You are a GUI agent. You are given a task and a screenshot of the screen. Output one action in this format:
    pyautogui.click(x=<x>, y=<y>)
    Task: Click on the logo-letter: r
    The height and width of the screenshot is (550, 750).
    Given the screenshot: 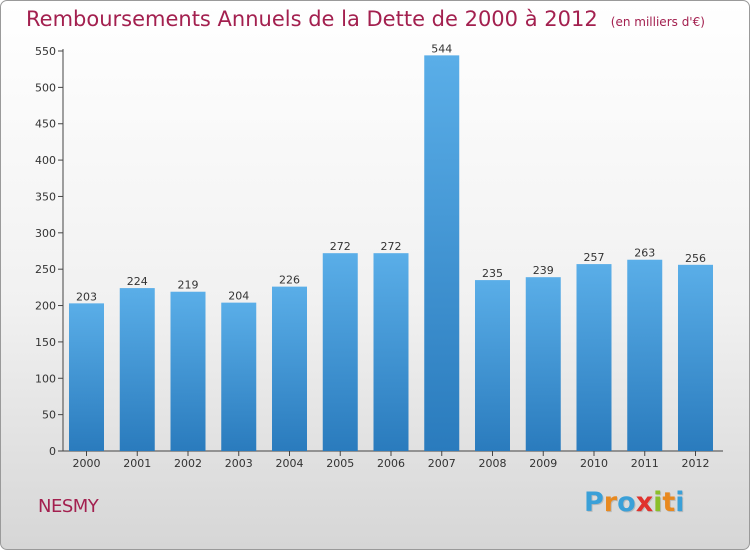 What is the action you would take?
    pyautogui.click(x=610, y=502)
    